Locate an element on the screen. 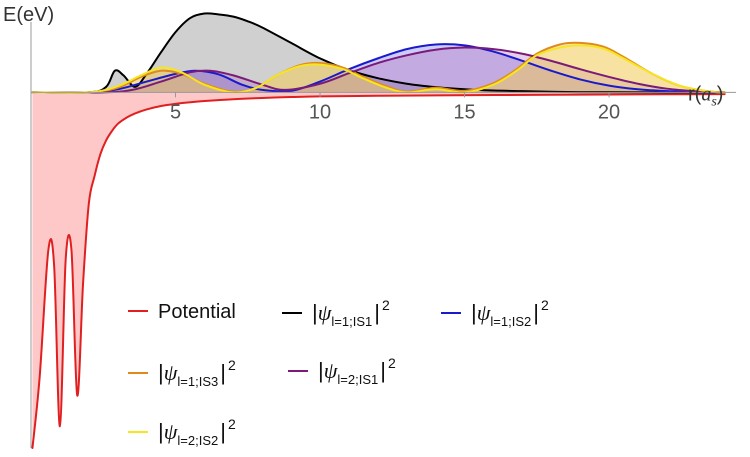 The width and height of the screenshot is (750, 457). legend-item-psi-l2-is2: |ψl=2;IS2| 2 is located at coordinates (182, 432).